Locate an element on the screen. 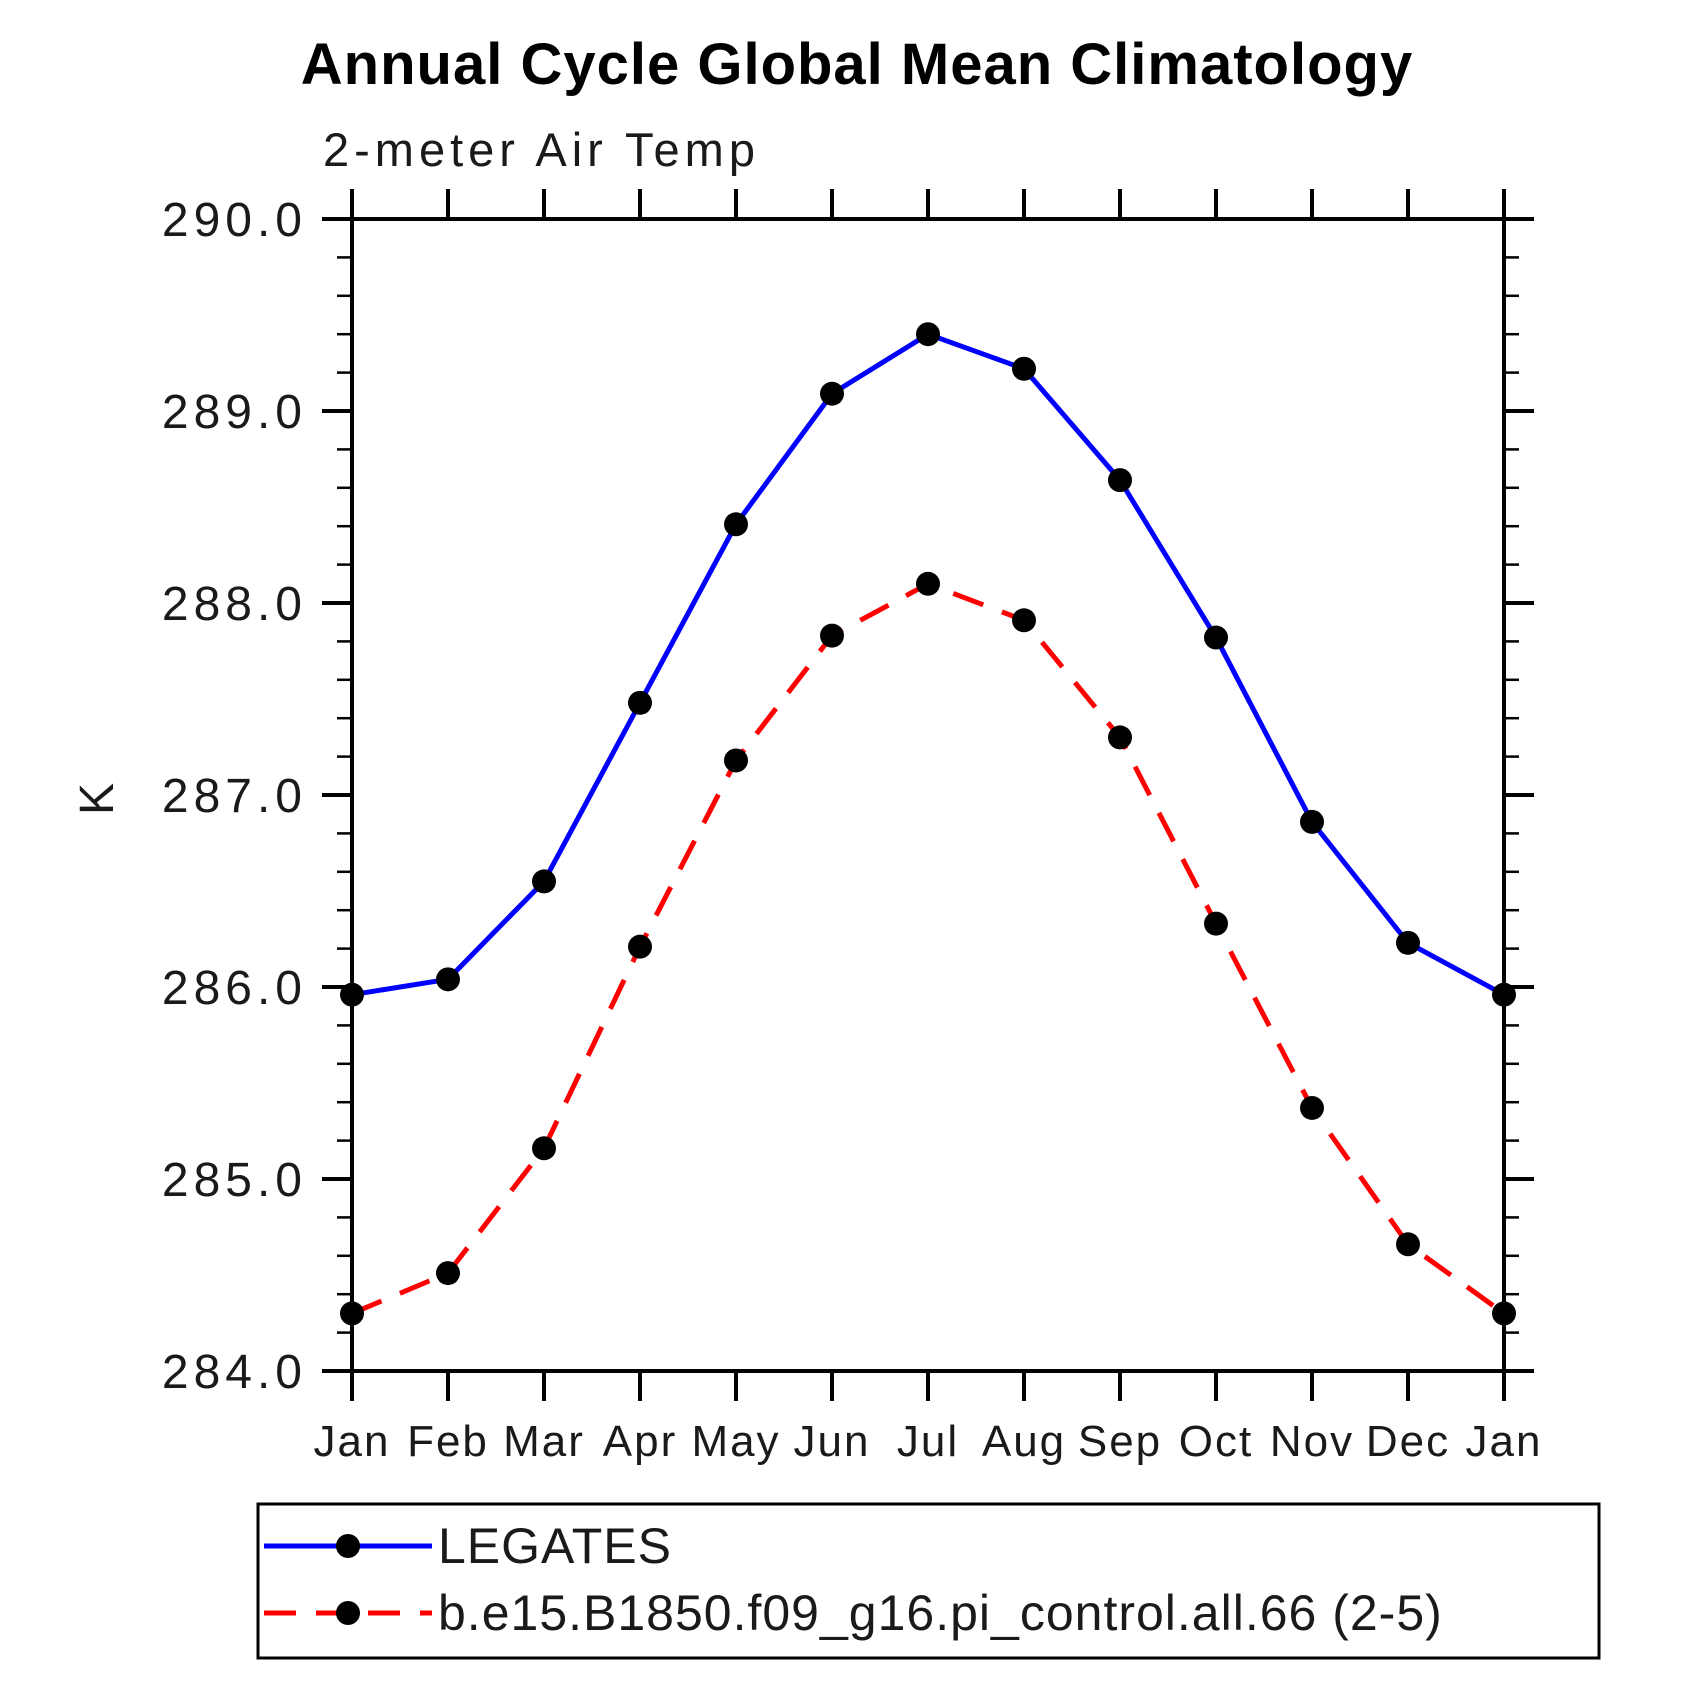  y-tick-label: 288.0 is located at coordinates (234, 604).